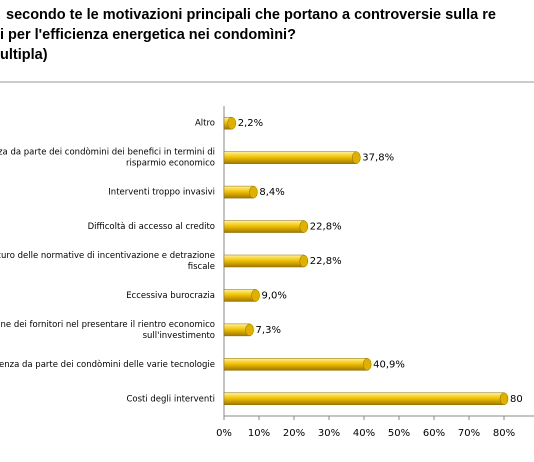 This screenshot has height=462, width=534. I want to click on category-label: Interventi troppo invasivi, so click(161, 193).